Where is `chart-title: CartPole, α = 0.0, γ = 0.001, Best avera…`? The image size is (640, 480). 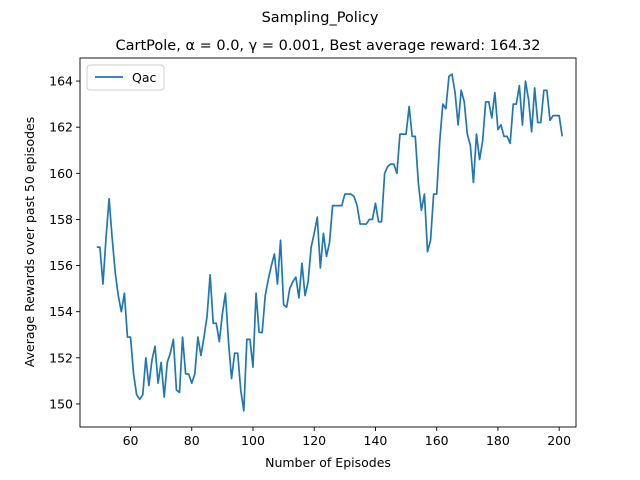
chart-title: CartPole, α = 0.0, γ = 0.001, Best avera… is located at coordinates (328, 46).